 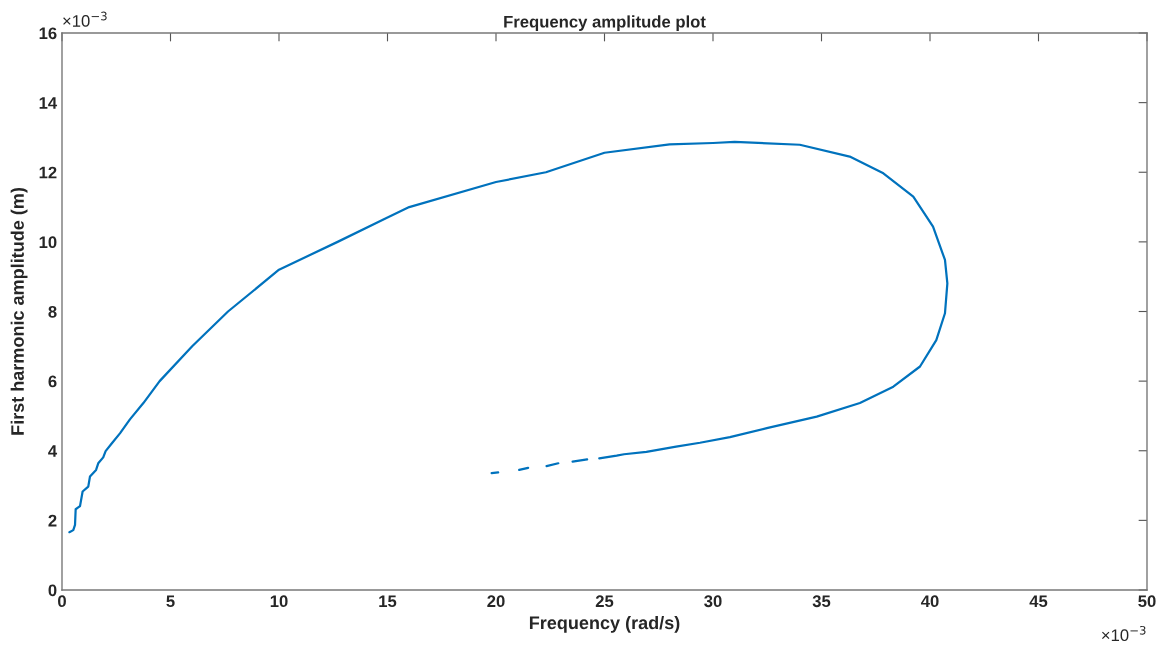 I want to click on y-tick-label: 4, so click(x=53, y=451).